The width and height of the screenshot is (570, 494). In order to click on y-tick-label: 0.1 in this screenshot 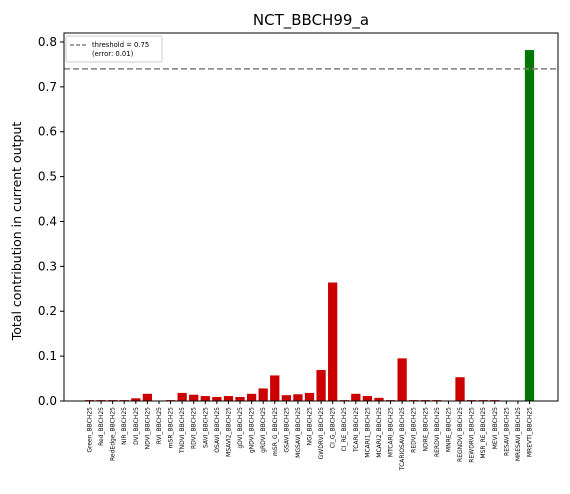, I will do `click(47, 356)`.